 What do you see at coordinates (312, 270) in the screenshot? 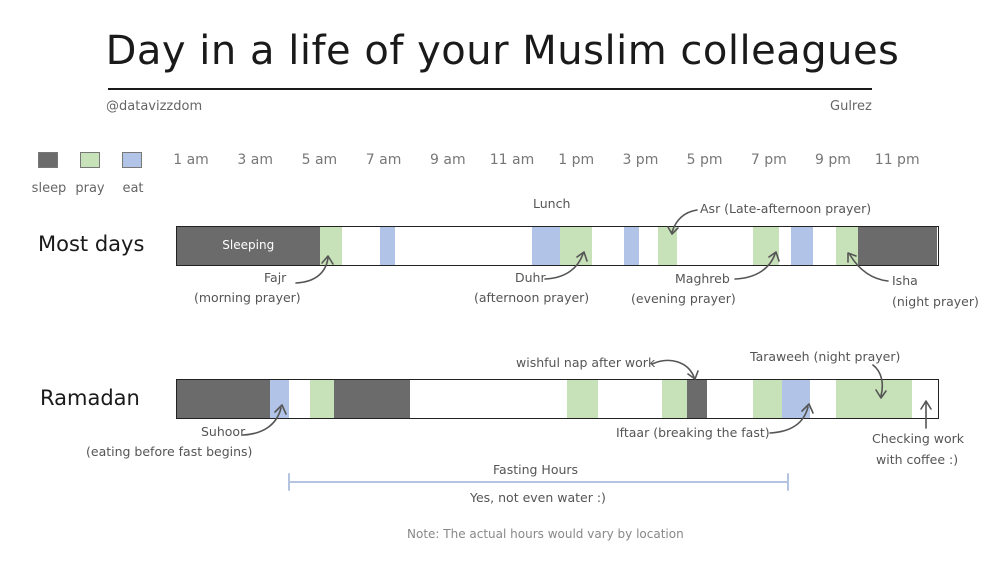
I see `arrow-fajr` at bounding box center [312, 270].